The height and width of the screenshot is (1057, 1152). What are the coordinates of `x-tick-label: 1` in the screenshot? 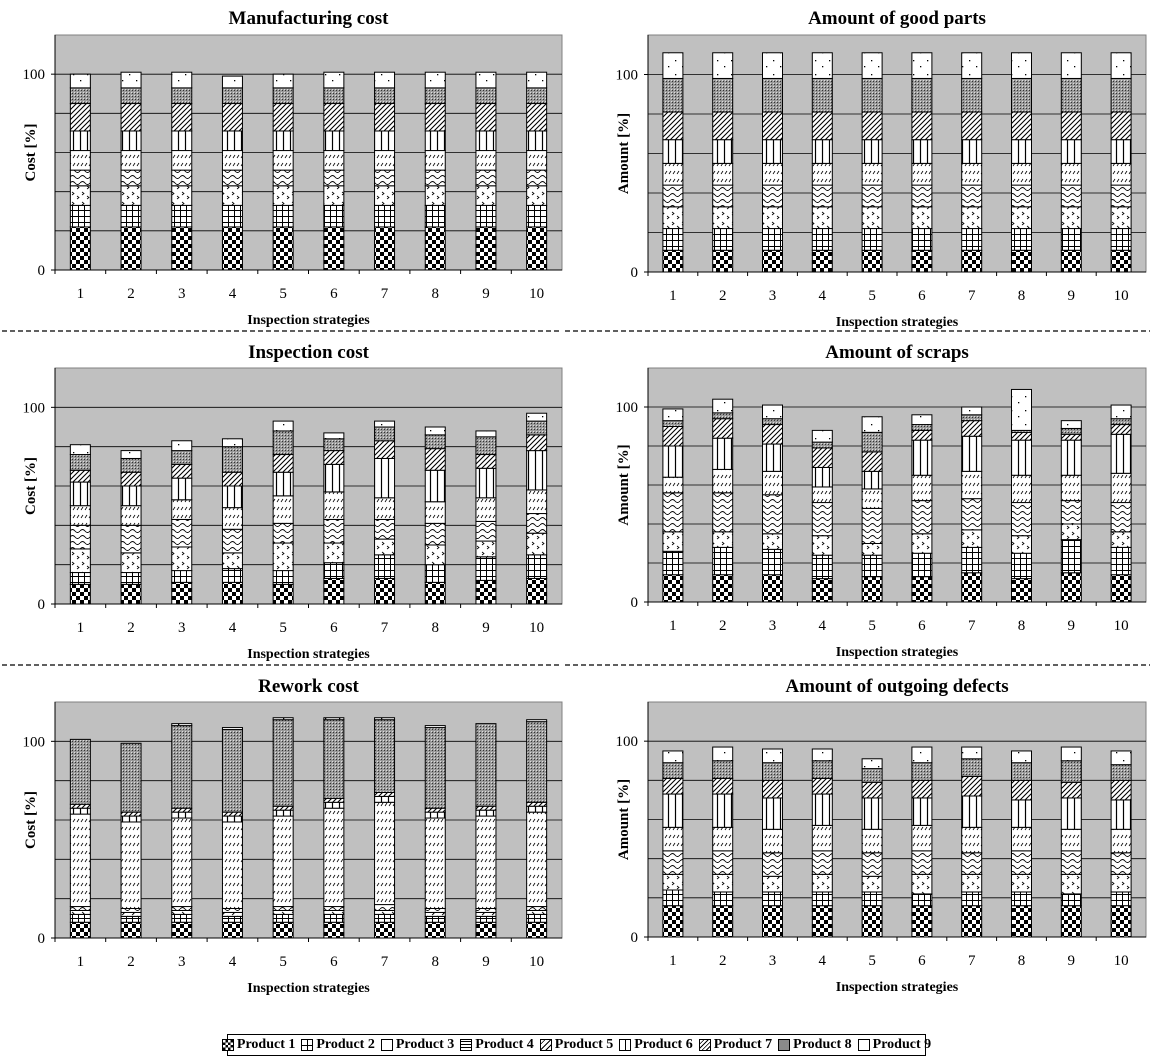 It's located at (81, 628).